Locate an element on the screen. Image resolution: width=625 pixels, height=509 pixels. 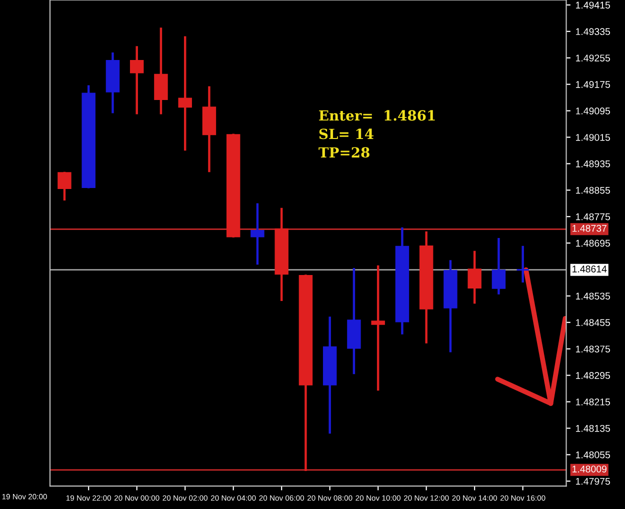
y-tick-label: 1.49095 is located at coordinates (593, 111).